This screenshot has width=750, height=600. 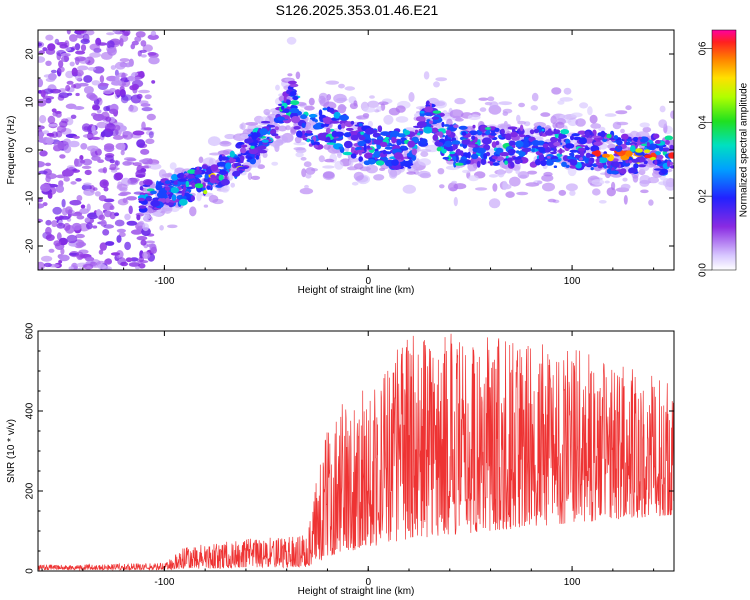 I want to click on y-tick-label: -20, so click(x=30, y=245).